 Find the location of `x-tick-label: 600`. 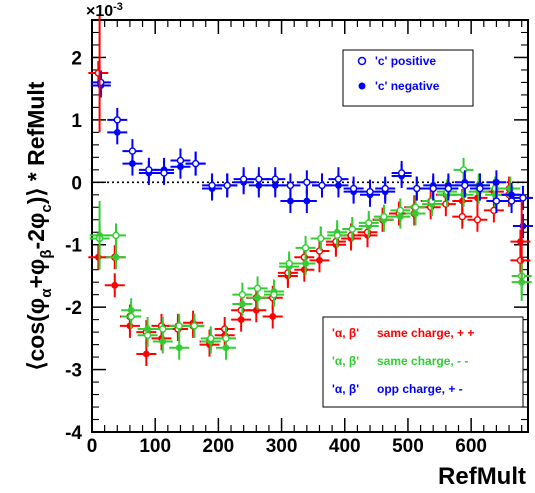

x-tick-label: 600 is located at coordinates (471, 446).